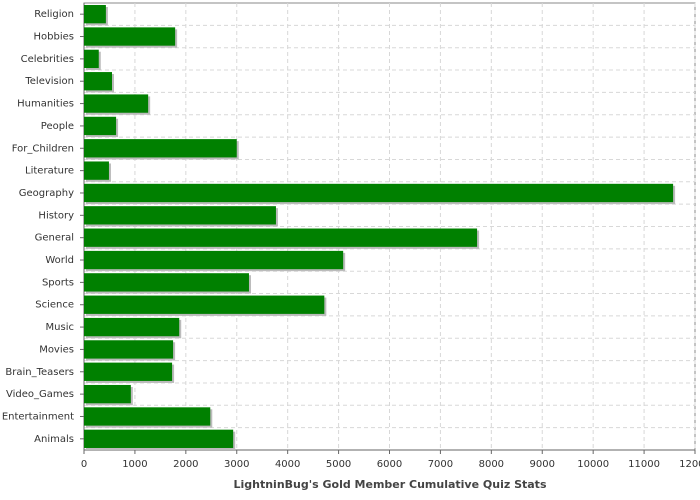 This screenshot has width=700, height=500. What do you see at coordinates (185, 464) in the screenshot?
I see `x-tick-label: 2000` at bounding box center [185, 464].